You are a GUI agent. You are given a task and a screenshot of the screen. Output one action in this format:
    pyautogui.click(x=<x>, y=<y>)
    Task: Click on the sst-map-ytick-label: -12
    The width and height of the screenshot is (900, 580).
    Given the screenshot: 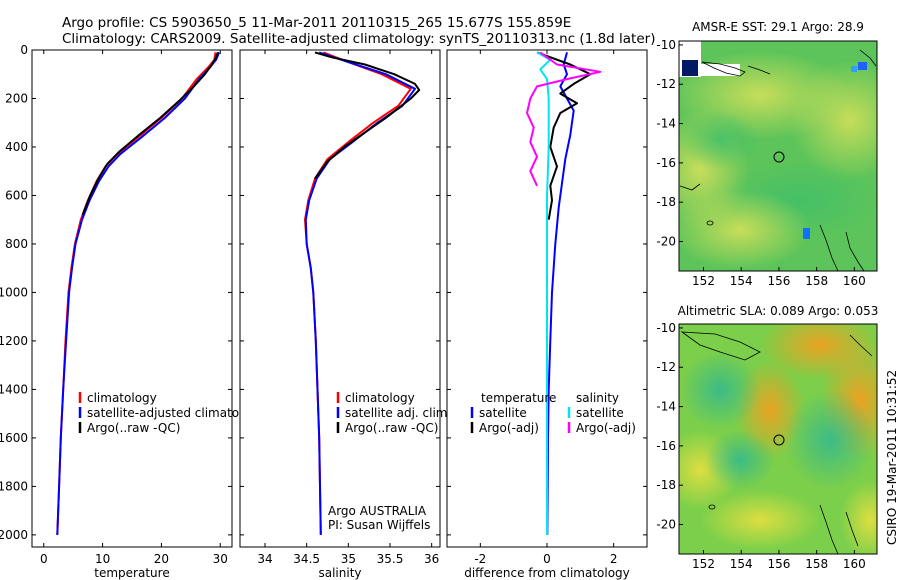 What is the action you would take?
    pyautogui.click(x=666, y=84)
    